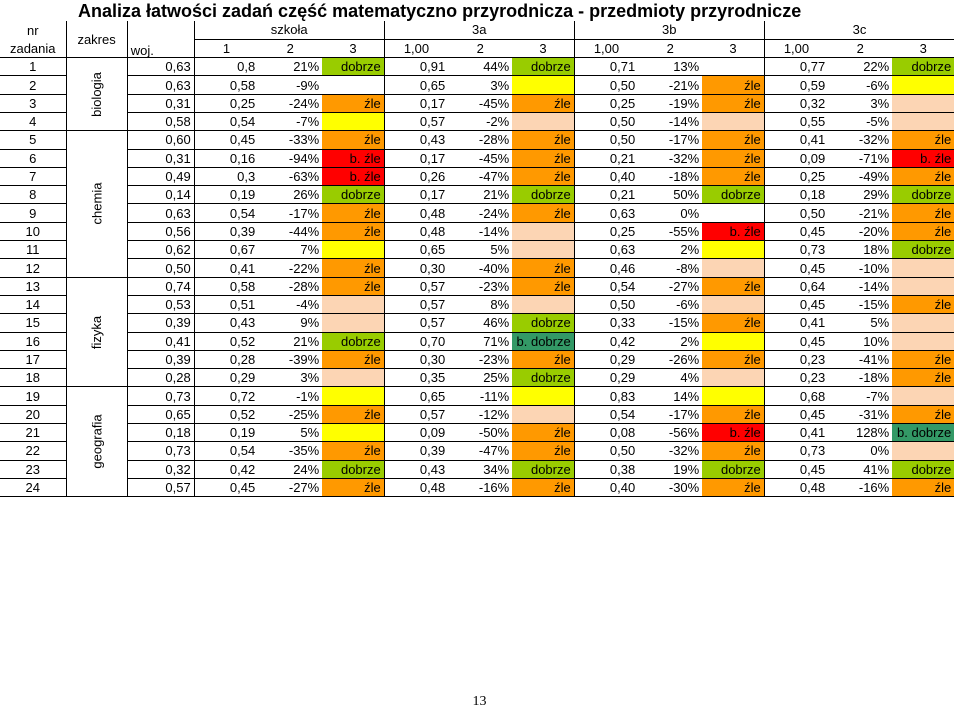  I want to click on percent-cell: 2%, so click(670, 341).